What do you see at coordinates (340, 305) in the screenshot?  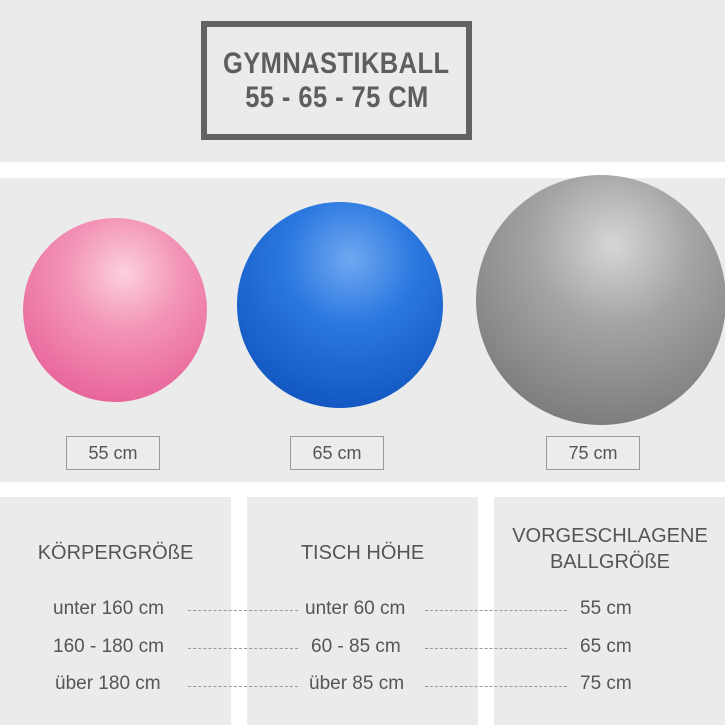 I see `blue-ball-image` at bounding box center [340, 305].